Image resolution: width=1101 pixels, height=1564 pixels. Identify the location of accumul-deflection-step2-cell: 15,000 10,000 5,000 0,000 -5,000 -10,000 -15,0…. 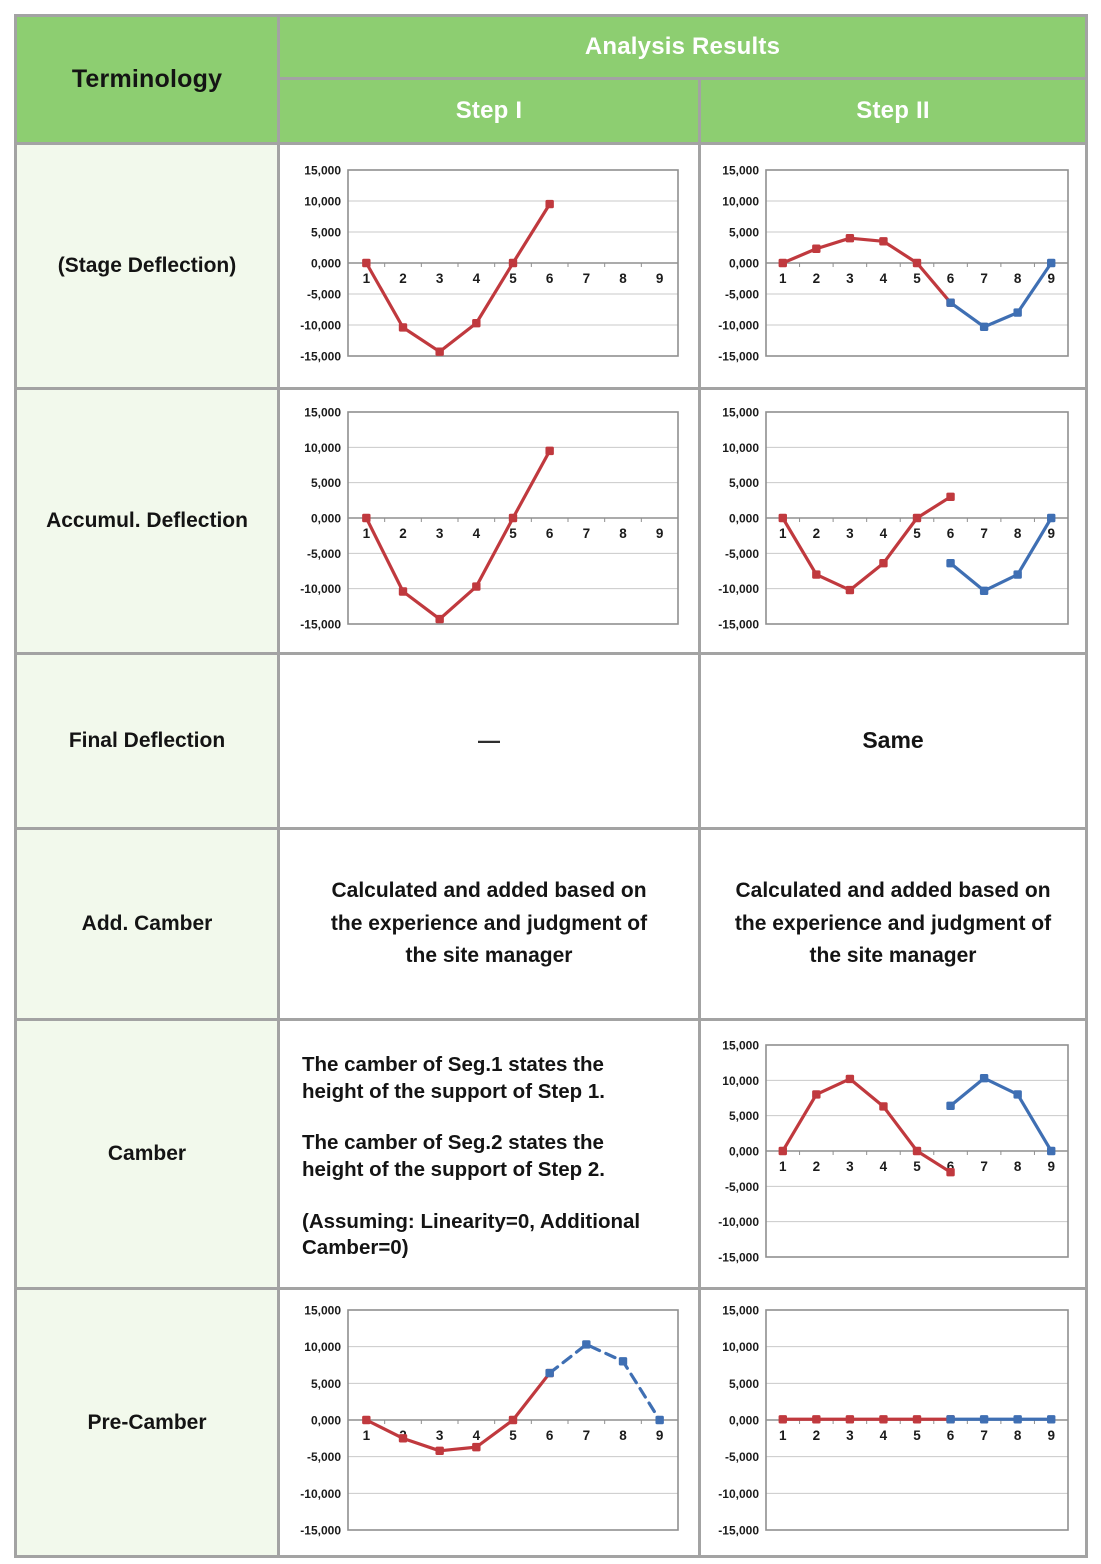
(893, 521).